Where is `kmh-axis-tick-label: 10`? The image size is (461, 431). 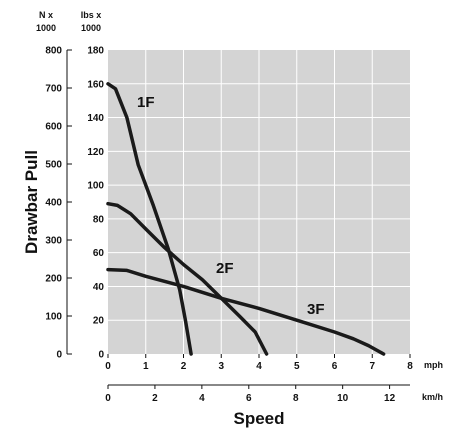
kmh-axis-tick-label: 10 is located at coordinates (343, 398).